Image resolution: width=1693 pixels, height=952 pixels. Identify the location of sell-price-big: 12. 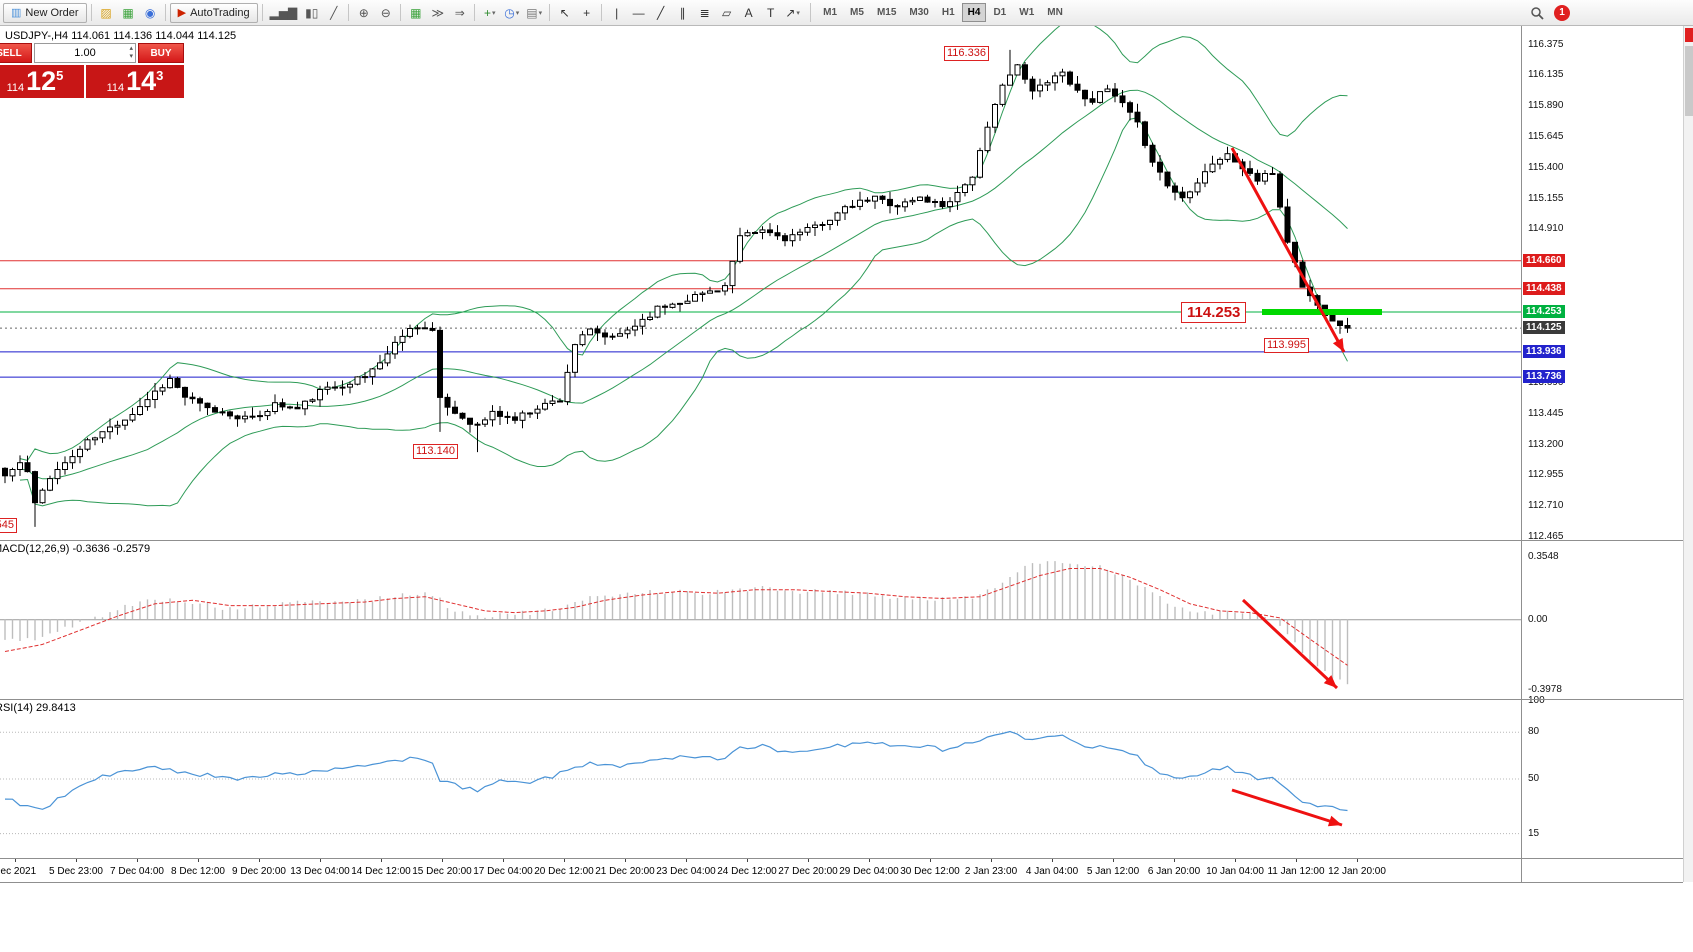
(41, 81).